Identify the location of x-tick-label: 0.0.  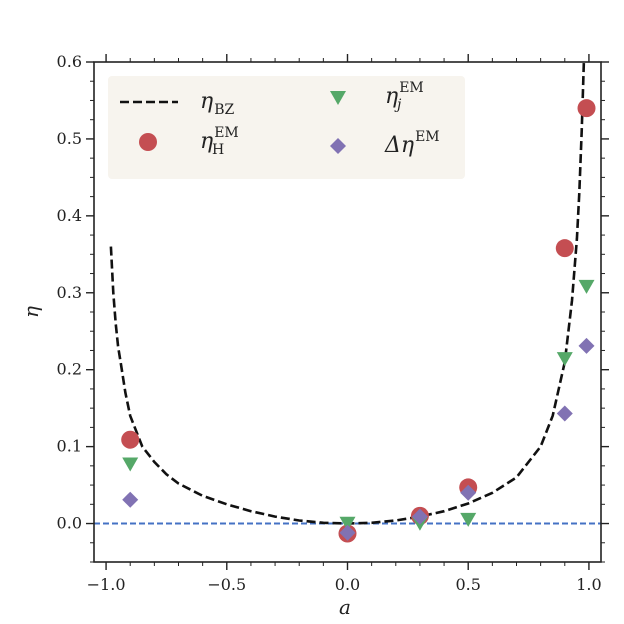
(347, 584).